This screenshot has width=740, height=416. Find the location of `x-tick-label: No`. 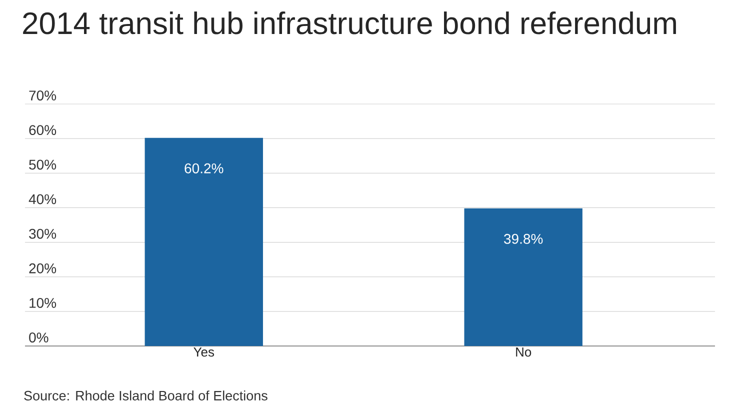

x-tick-label: No is located at coordinates (524, 352).